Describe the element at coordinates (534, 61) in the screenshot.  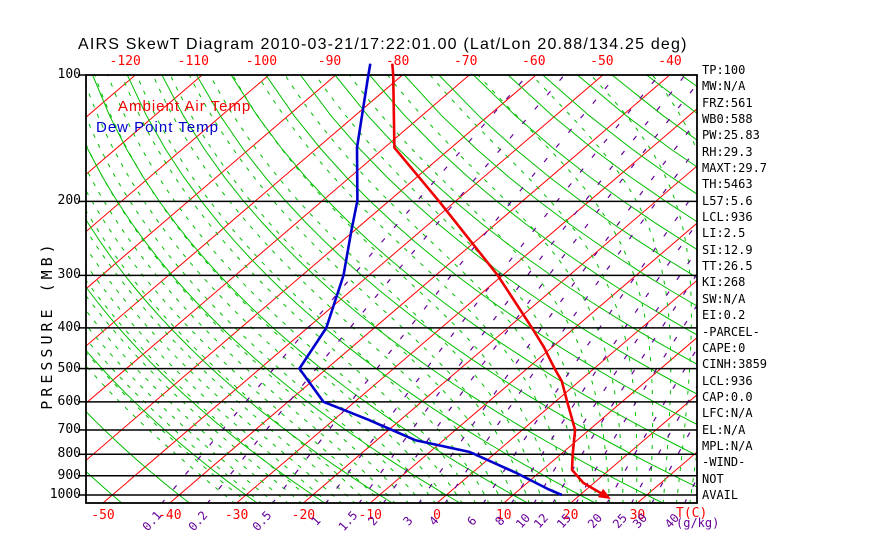
I see `top-temp-tick-label: -60` at that location.